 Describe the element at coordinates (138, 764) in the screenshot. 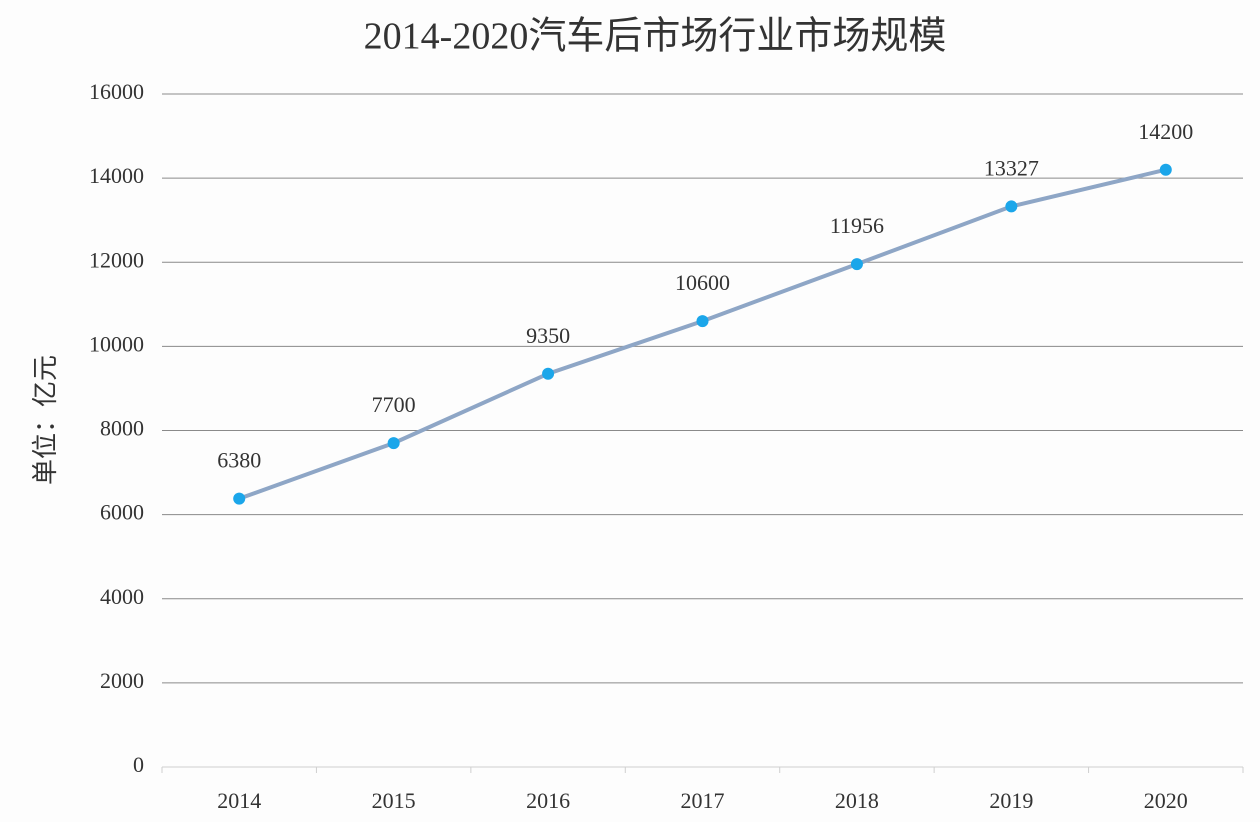

I see `y-tick-label: 0` at that location.